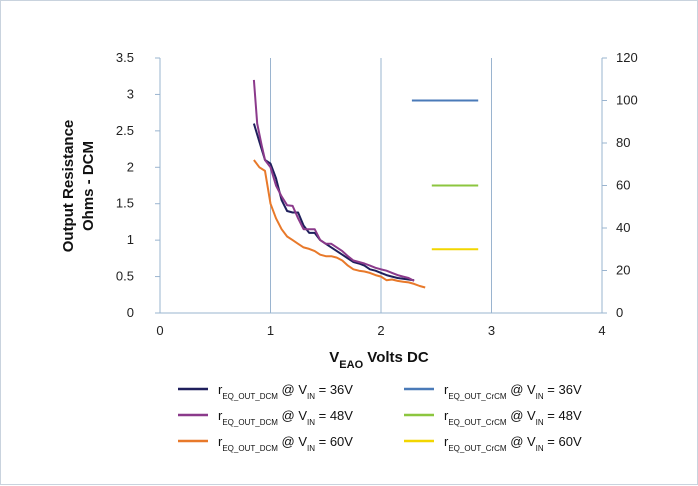 The image size is (698, 486). I want to click on y2-tick-label: 20, so click(623, 270).